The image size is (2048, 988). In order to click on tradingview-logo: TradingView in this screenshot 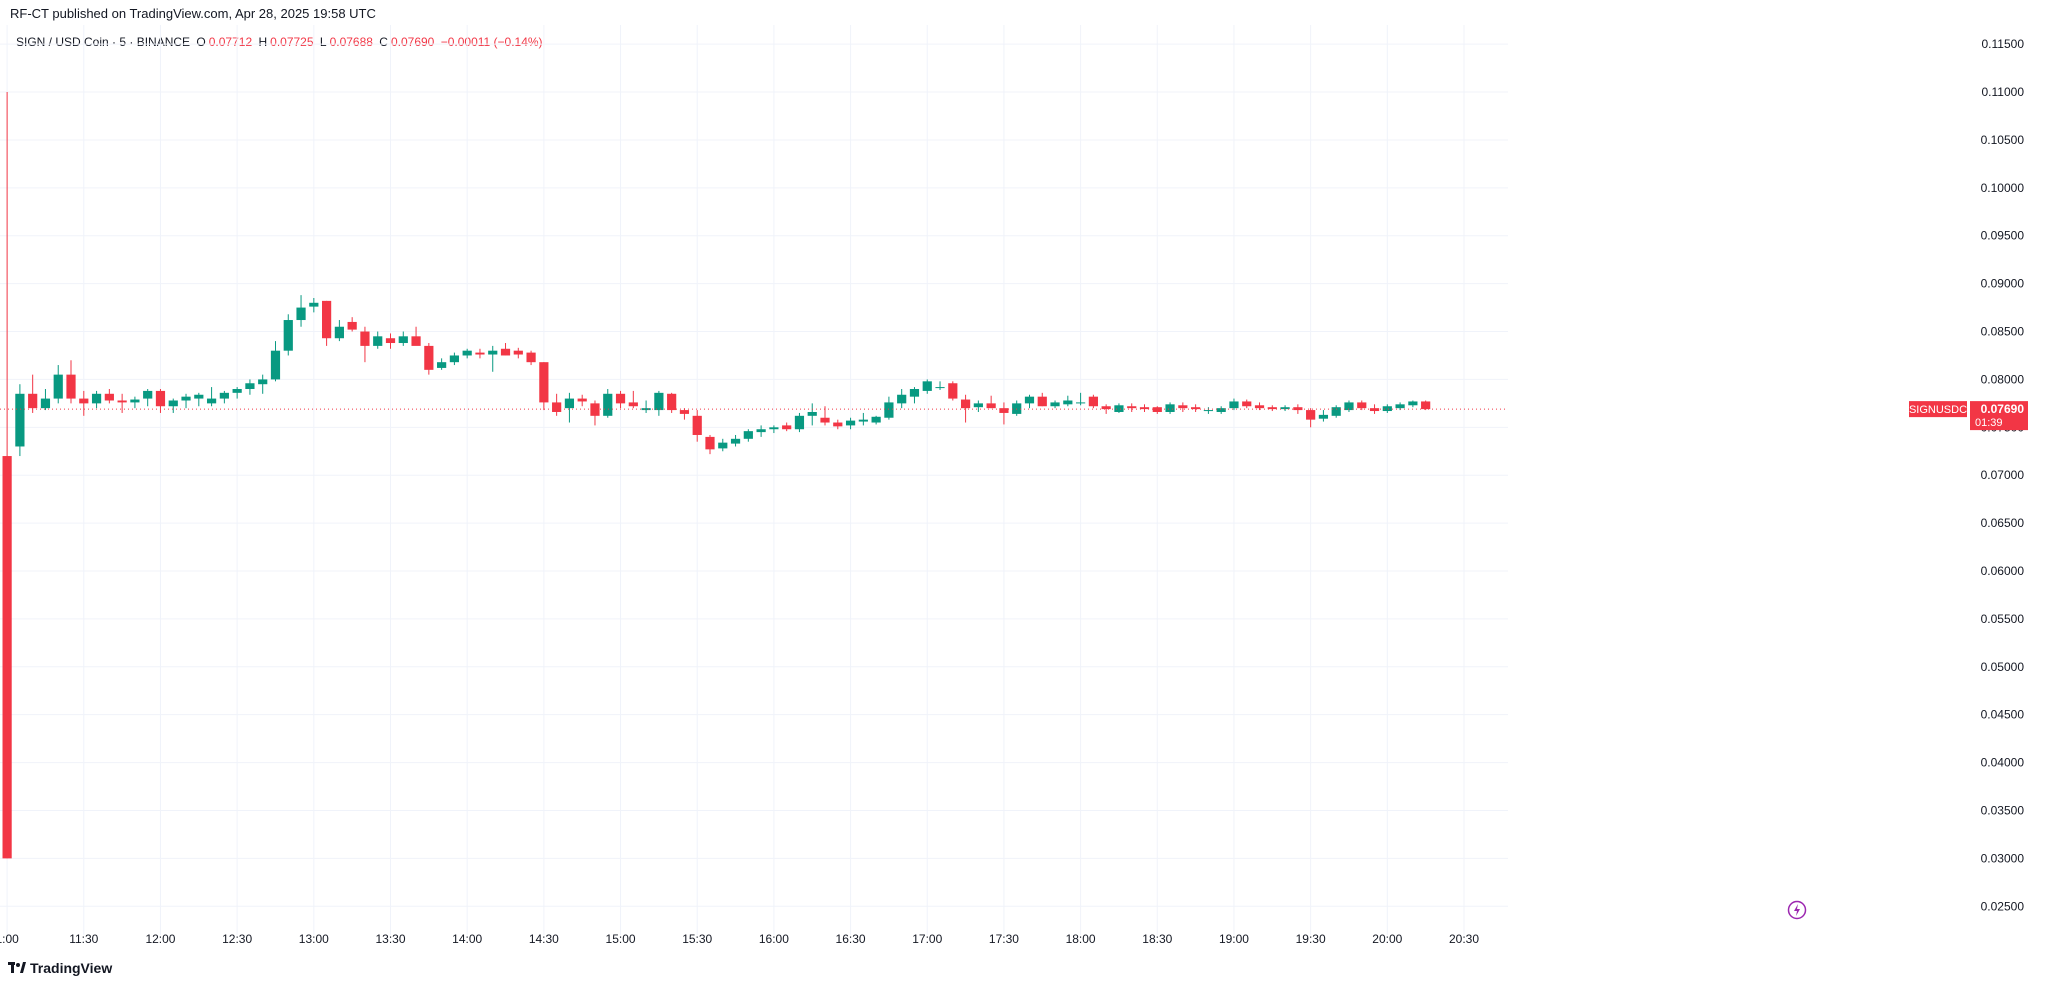, I will do `click(60, 968)`.